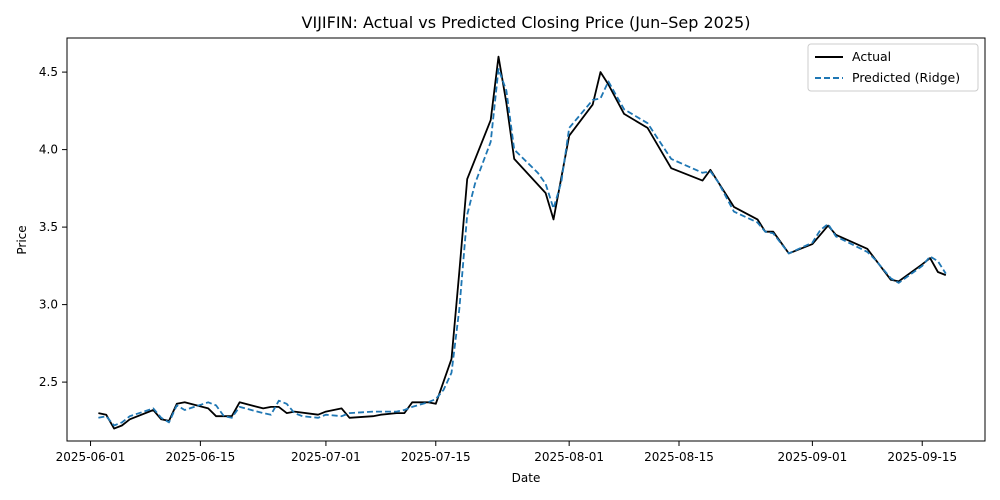 Image resolution: width=1000 pixels, height=500 pixels. I want to click on x-tick-label: 2025-07-01, so click(326, 457).